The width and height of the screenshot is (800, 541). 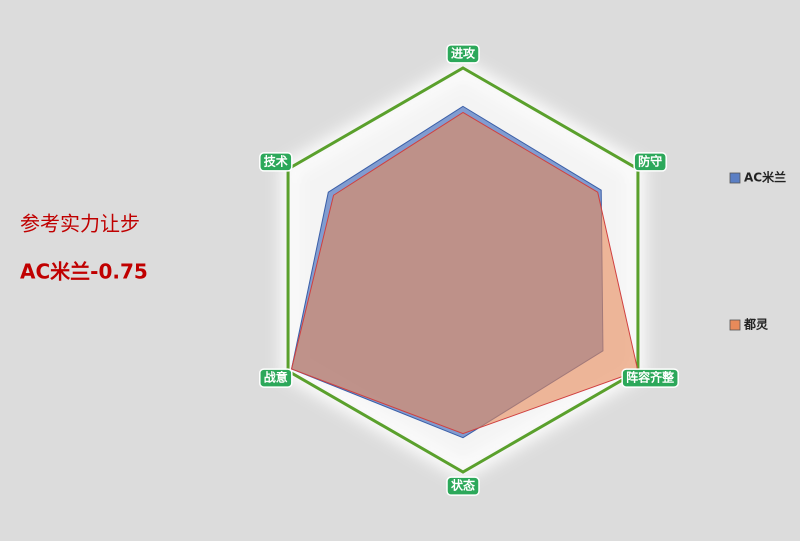 I want to click on axis-label-text: 进攻, so click(x=463, y=52).